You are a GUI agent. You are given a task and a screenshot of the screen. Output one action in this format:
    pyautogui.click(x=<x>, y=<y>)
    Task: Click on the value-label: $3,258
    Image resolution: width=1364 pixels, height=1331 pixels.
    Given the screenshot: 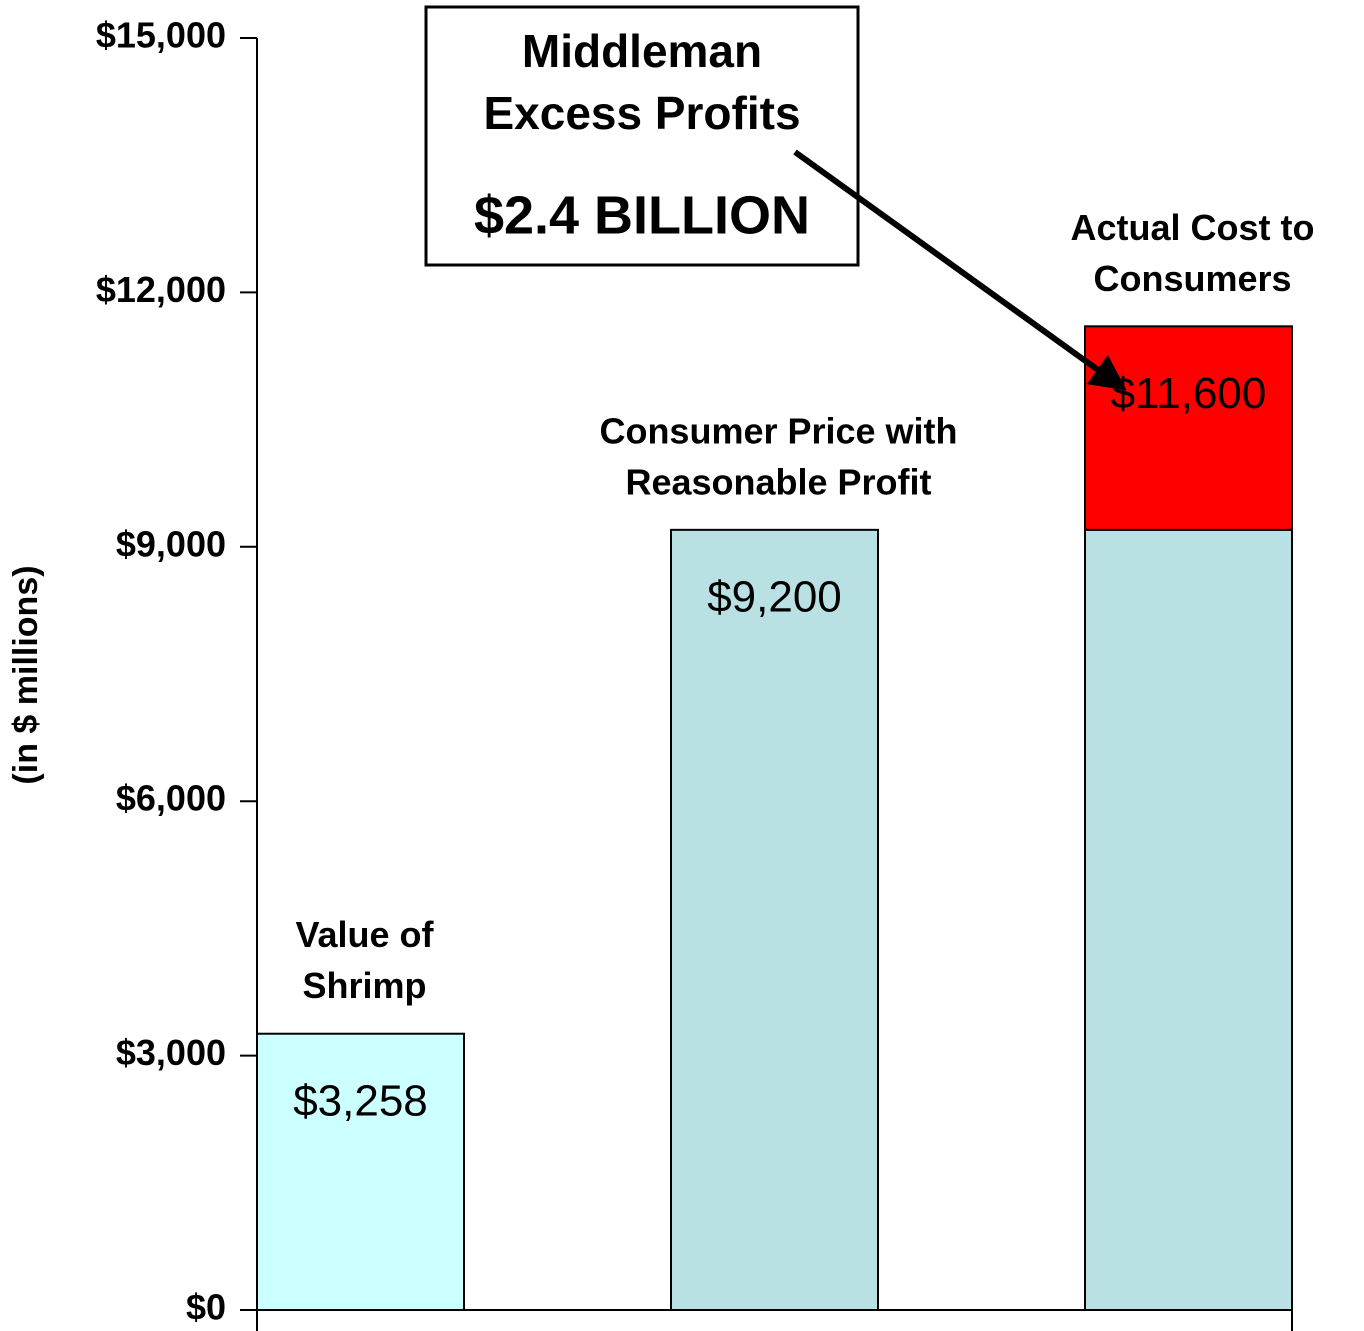 What is the action you would take?
    pyautogui.click(x=360, y=1100)
    